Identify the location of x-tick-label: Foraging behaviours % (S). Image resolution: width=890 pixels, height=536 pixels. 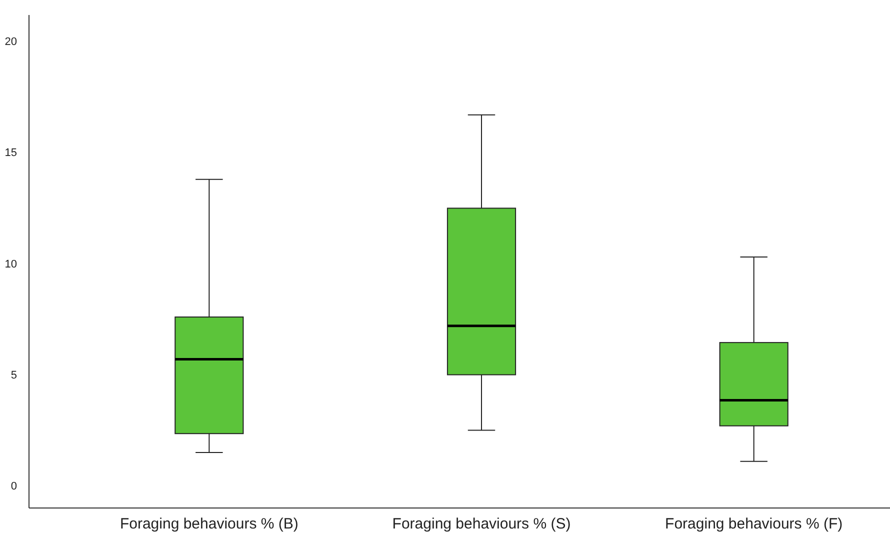
(481, 524).